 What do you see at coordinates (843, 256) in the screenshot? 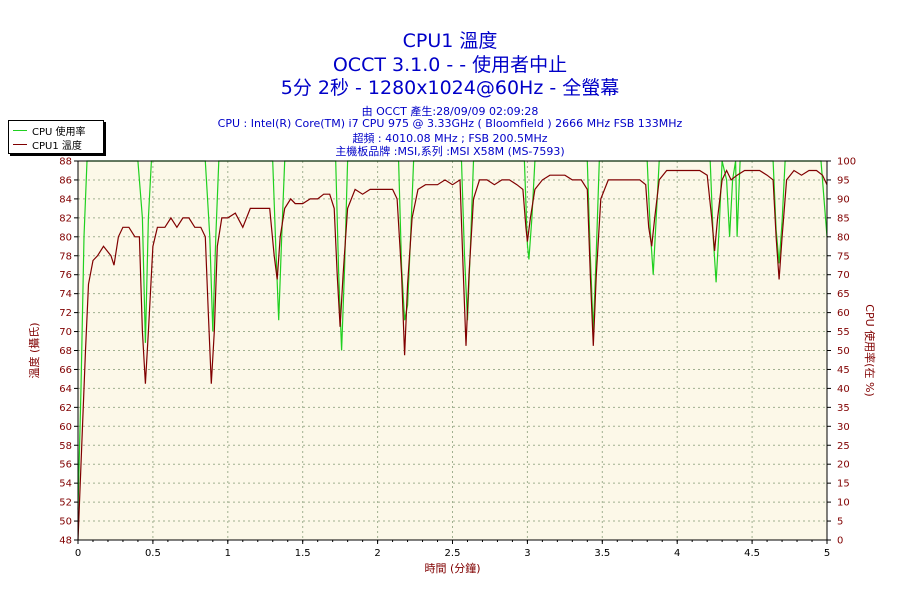
I see `y-right-tick-label: 75` at bounding box center [843, 256].